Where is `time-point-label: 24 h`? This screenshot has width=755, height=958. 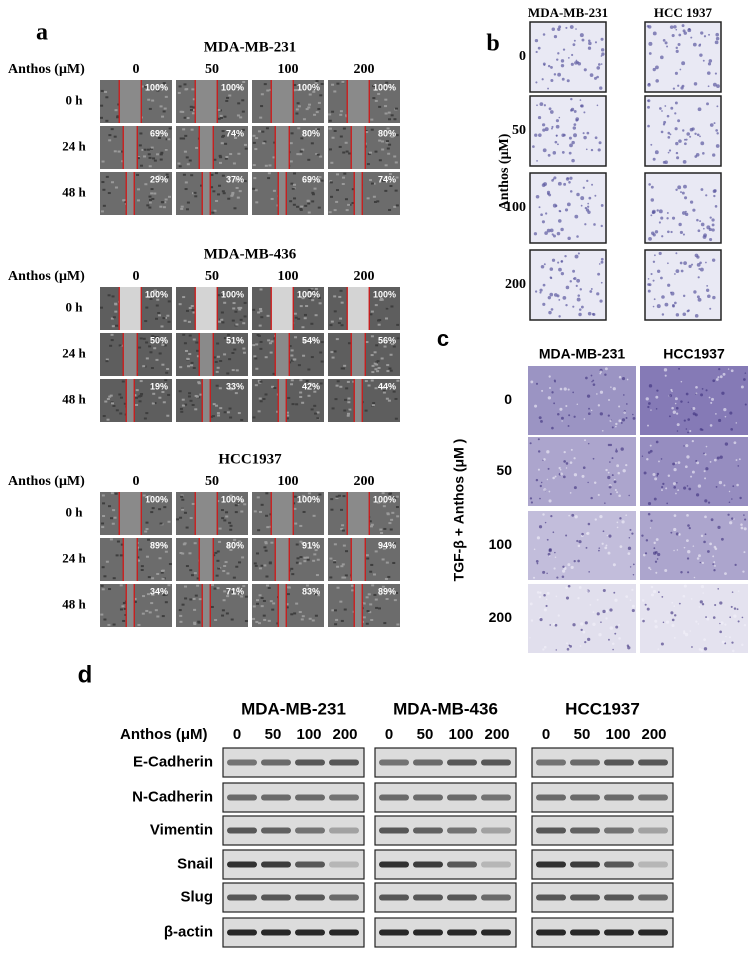
time-point-label: 24 h is located at coordinates (74, 557).